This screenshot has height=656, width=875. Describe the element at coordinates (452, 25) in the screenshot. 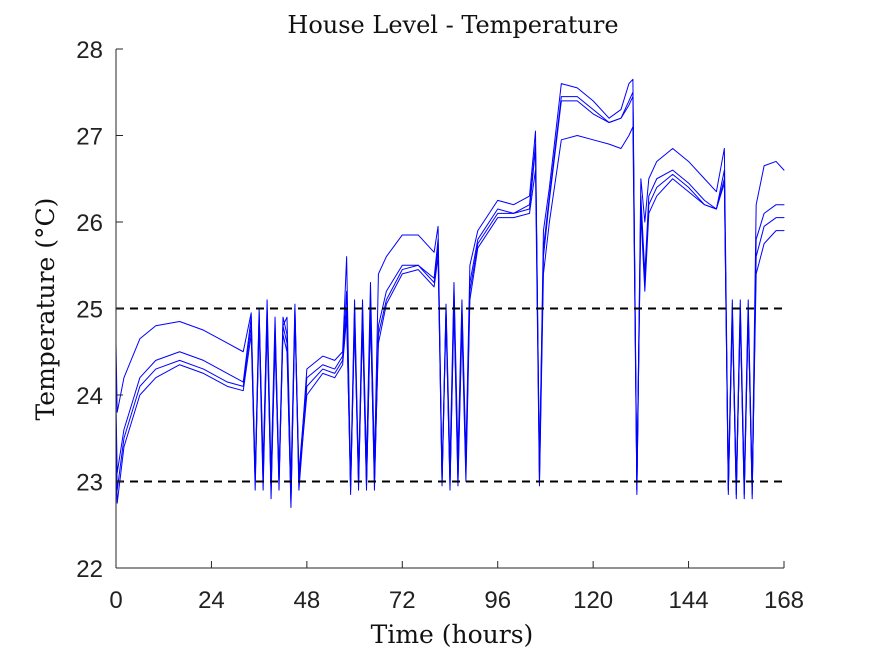

I see `chart-title: House Level - Temperature` at that location.